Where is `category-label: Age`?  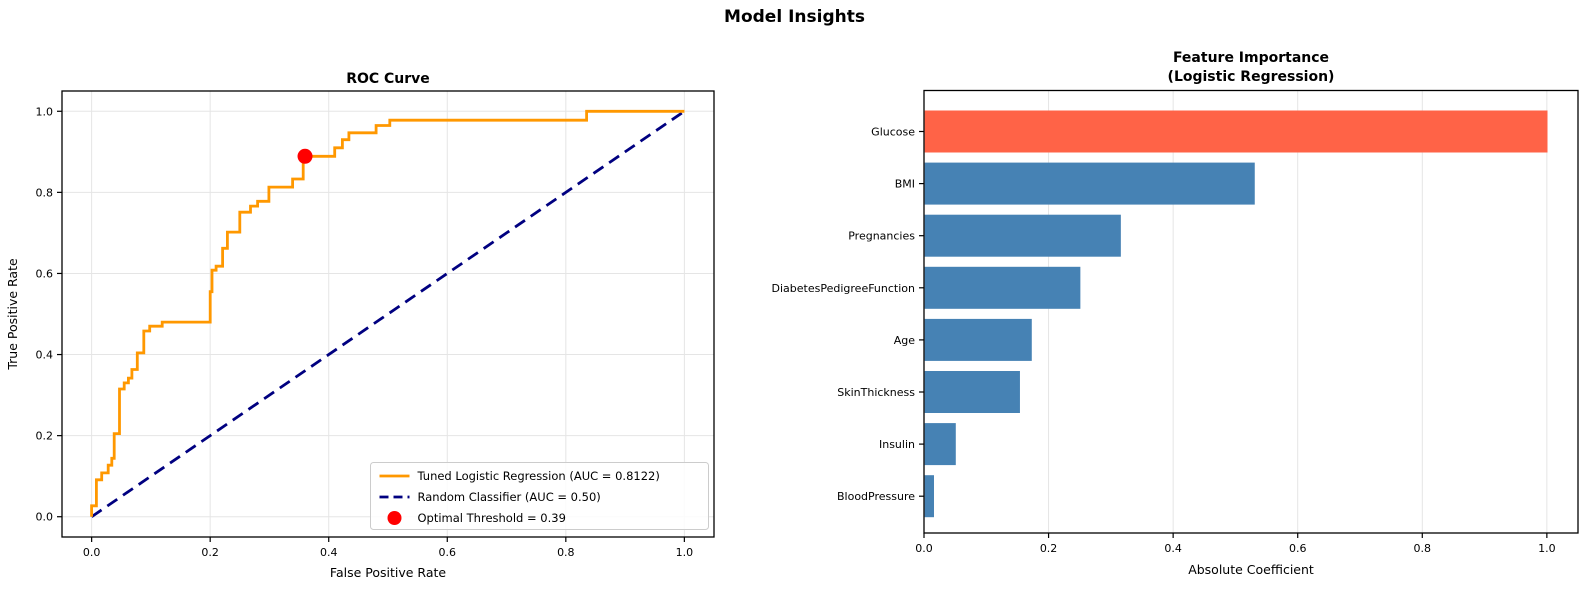
category-label: Age is located at coordinates (905, 340).